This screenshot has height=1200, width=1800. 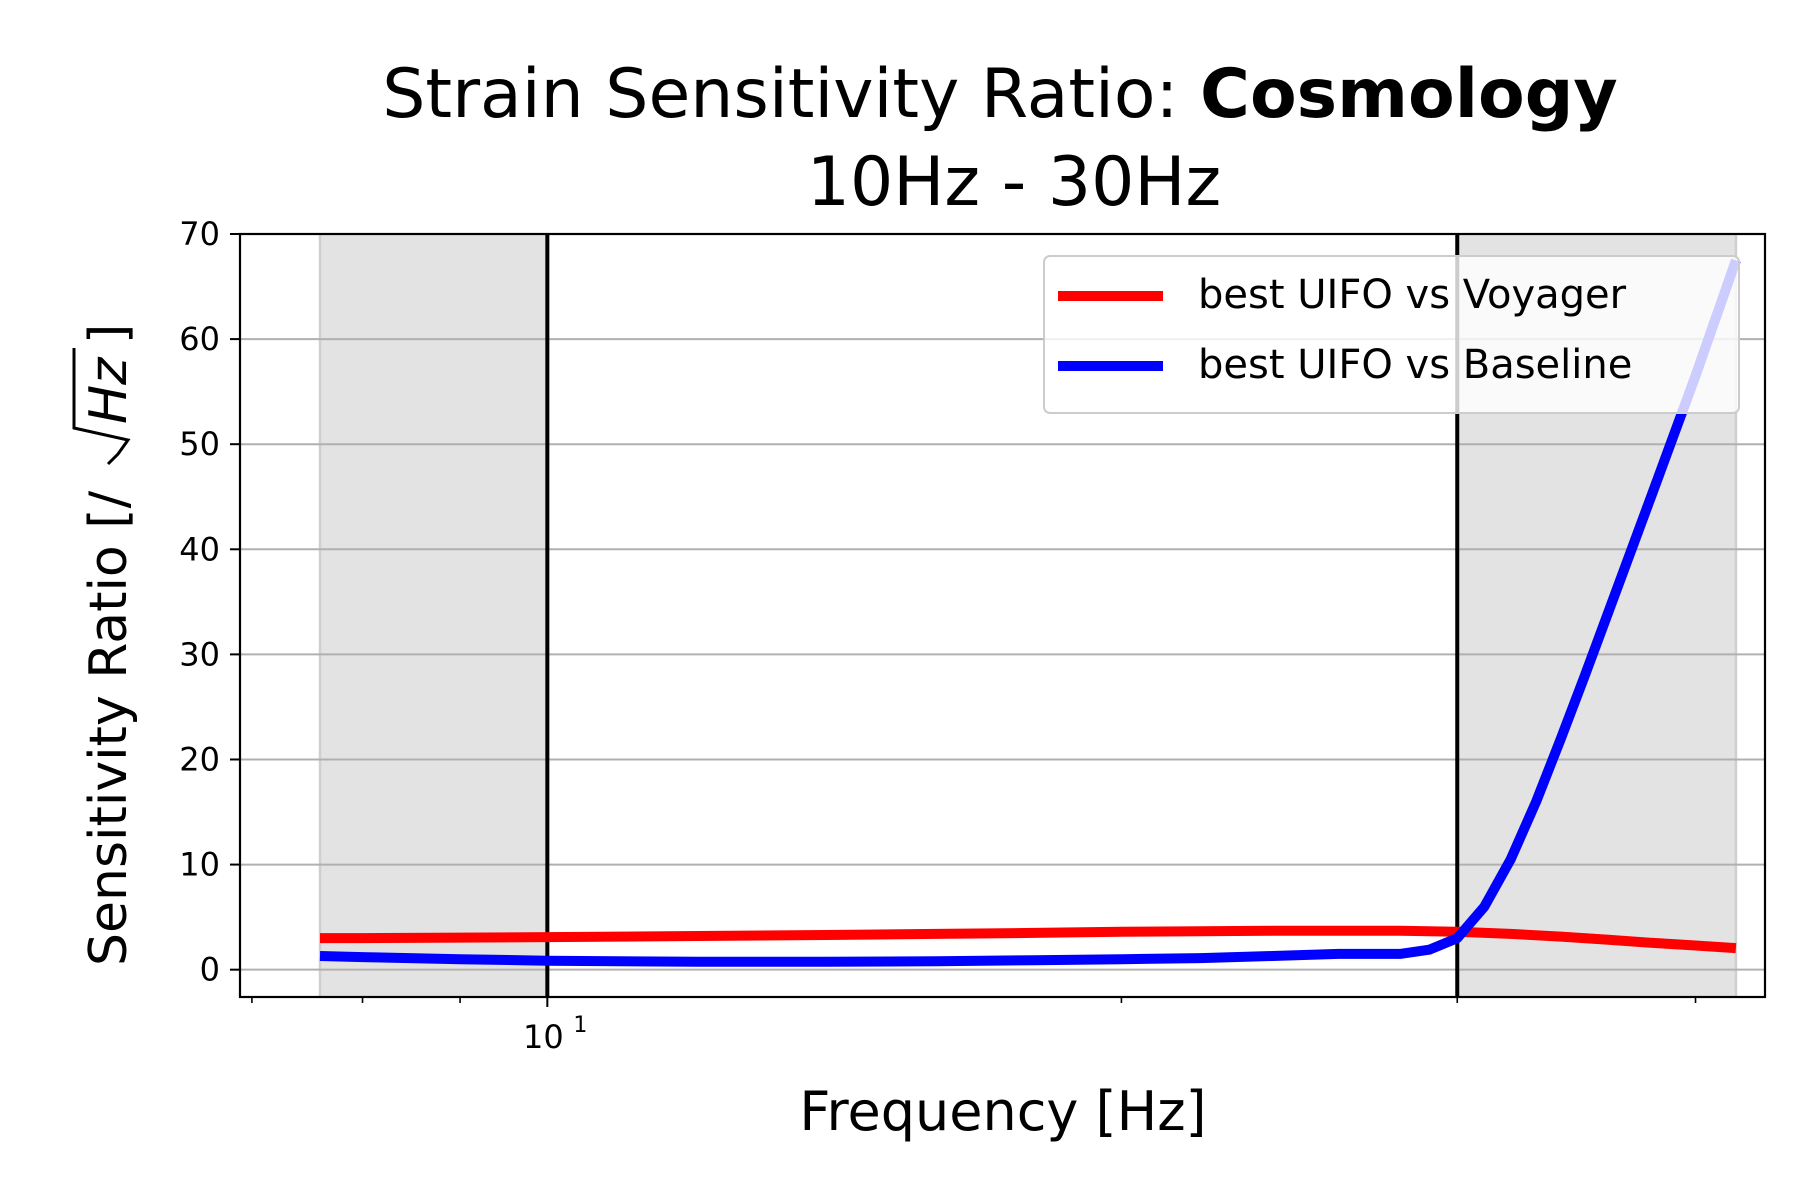 I want to click on y-axis-label: Sensitivity Ratio [/ Hz ], so click(x=105, y=645).